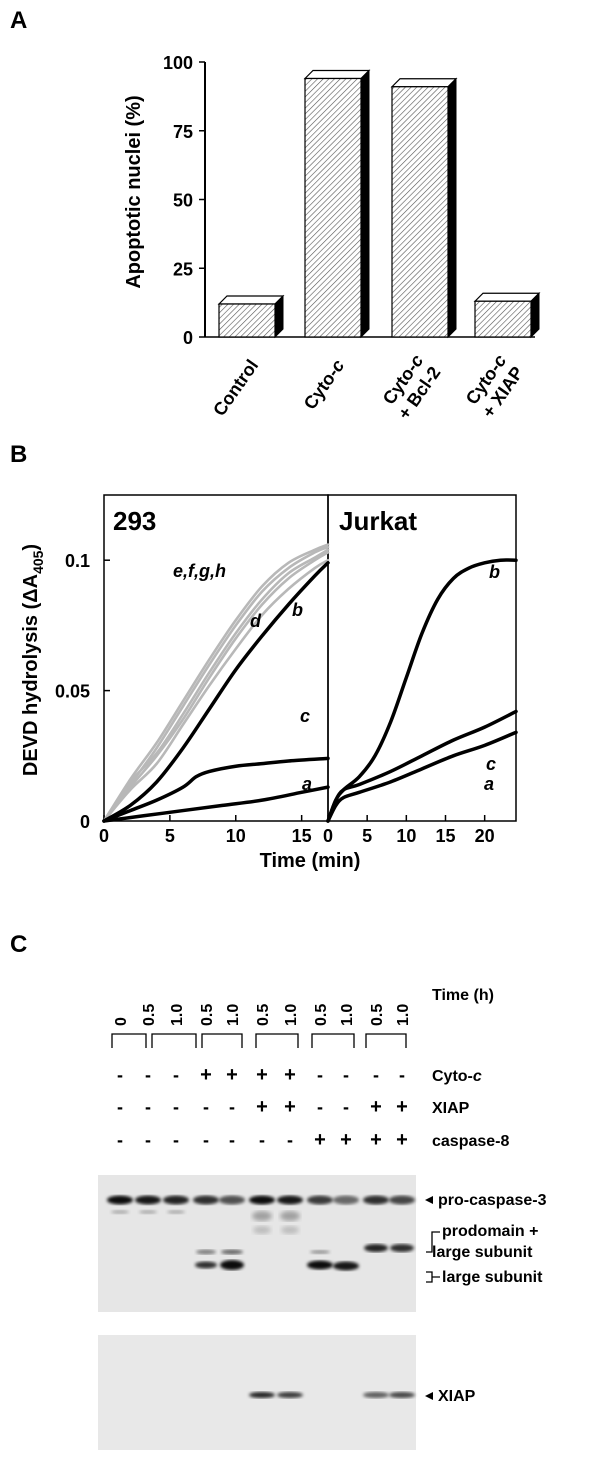 This screenshot has width=600, height=1462. I want to click on x-tick-label: 5, so click(367, 836).